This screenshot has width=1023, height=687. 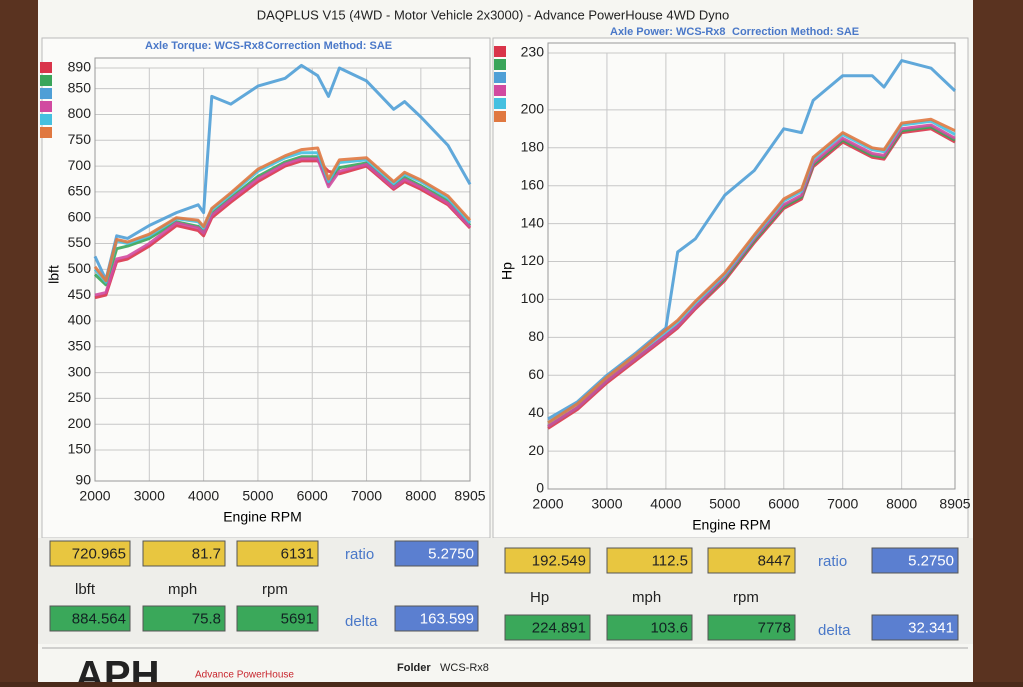 I want to click on folder-label: Folder, so click(x=414, y=668).